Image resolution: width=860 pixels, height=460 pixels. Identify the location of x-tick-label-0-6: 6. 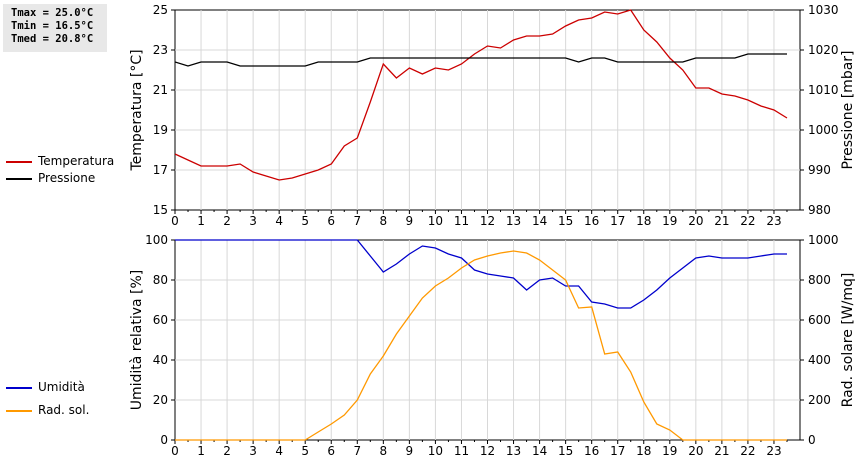
(331, 221).